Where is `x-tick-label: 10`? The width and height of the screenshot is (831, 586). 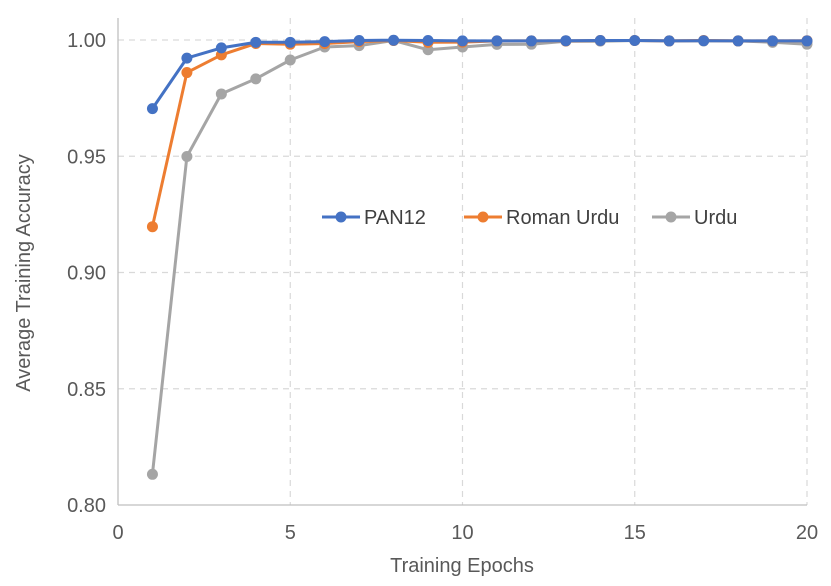
x-tick-label: 10 is located at coordinates (462, 533).